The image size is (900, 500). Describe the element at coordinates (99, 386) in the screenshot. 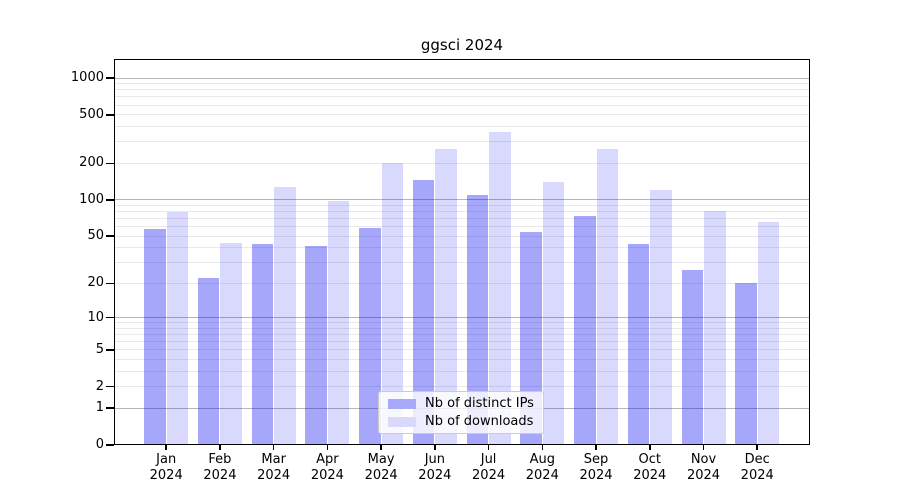

I see `y-tick-label: 2` at that location.